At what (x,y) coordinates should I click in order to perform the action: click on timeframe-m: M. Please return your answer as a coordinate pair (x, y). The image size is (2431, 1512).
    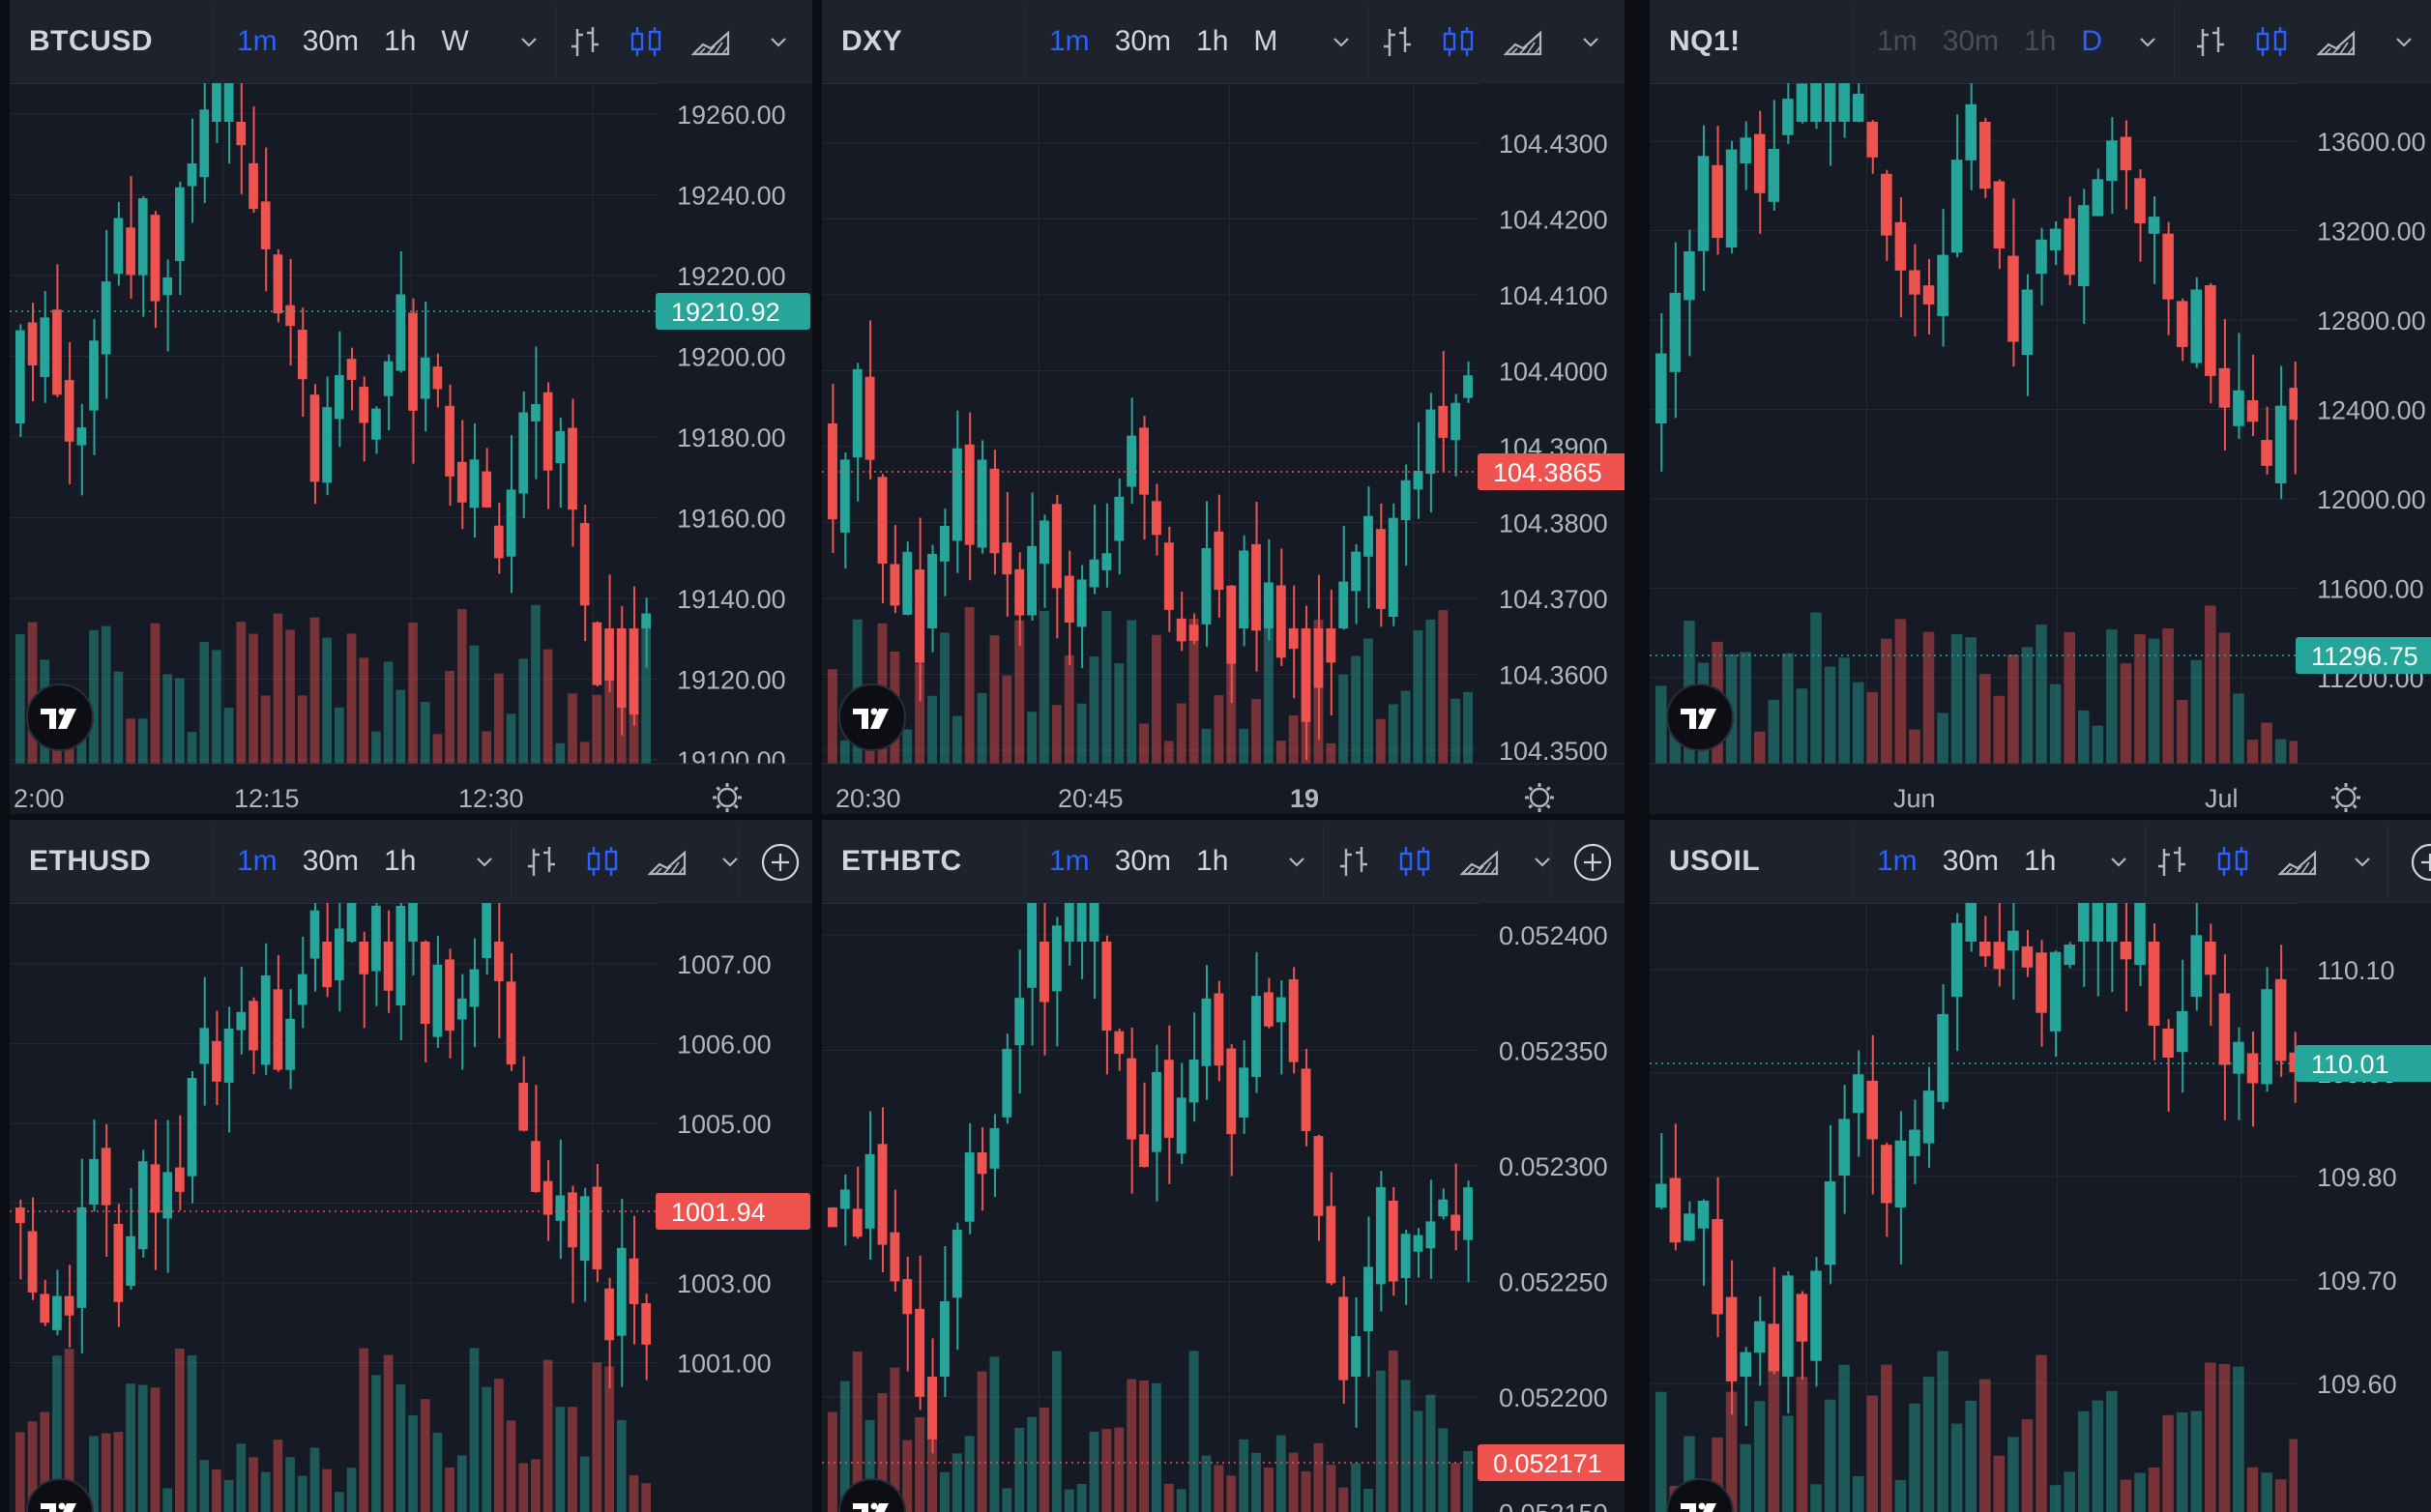
    Looking at the image, I should click on (1266, 41).